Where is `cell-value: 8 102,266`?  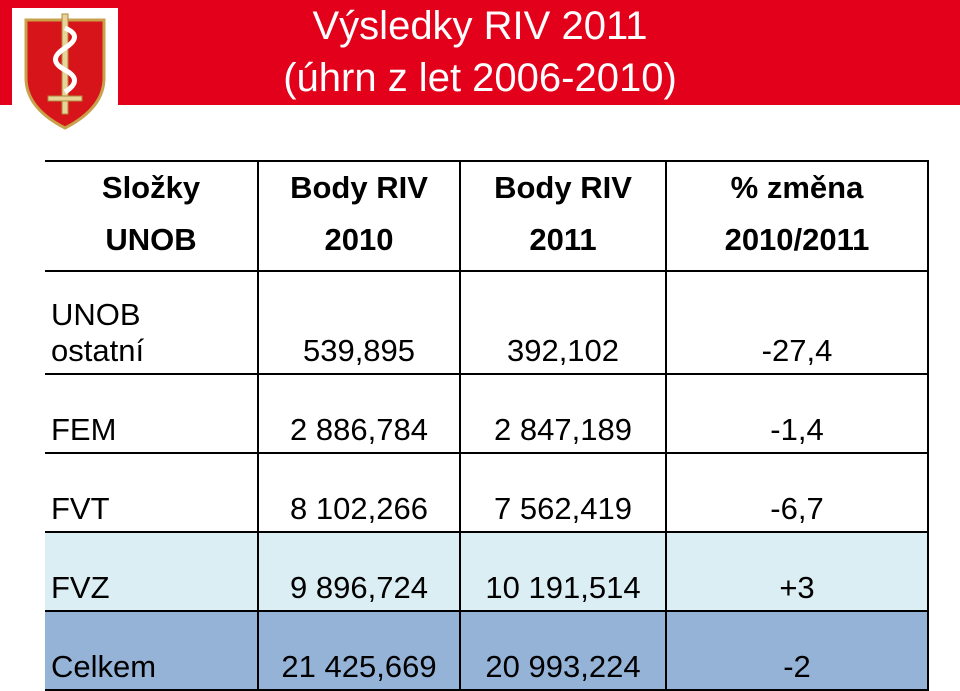
cell-value: 8 102,266 is located at coordinates (359, 508).